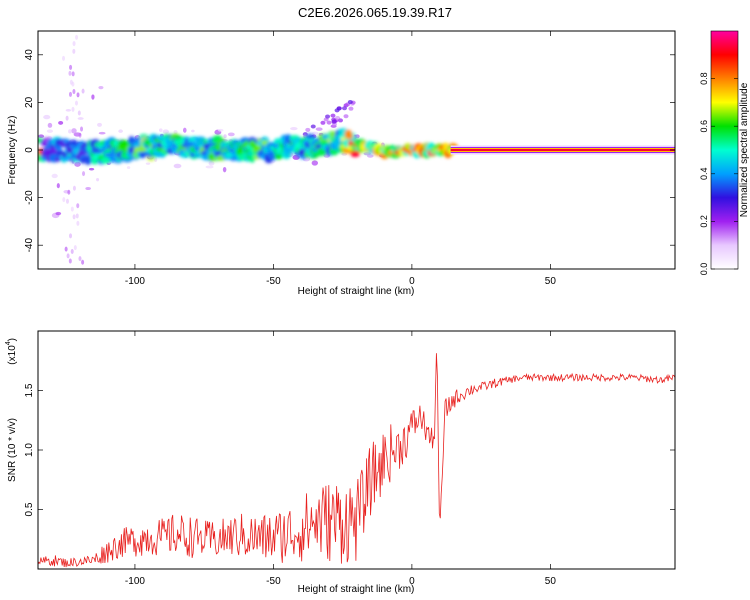 This screenshot has width=750, height=600. Describe the element at coordinates (704, 126) in the screenshot. I see `colorbar-tick-label: 0.6` at that location.